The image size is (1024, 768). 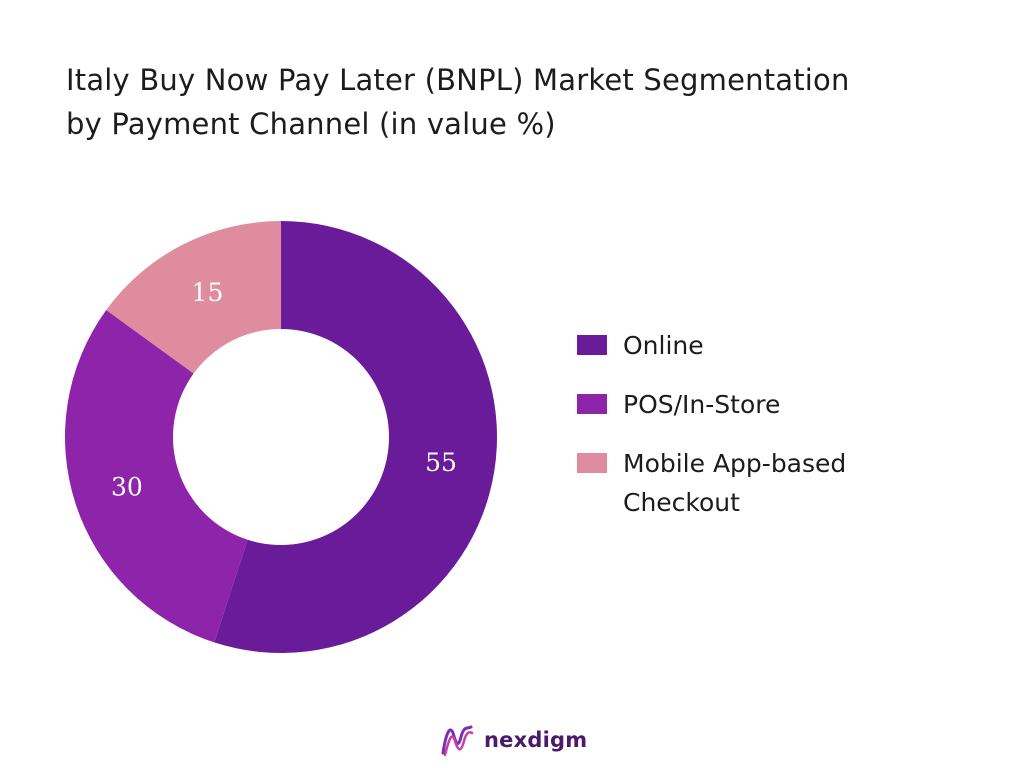 What do you see at coordinates (441, 462) in the screenshot?
I see `data-label-online: 55` at bounding box center [441, 462].